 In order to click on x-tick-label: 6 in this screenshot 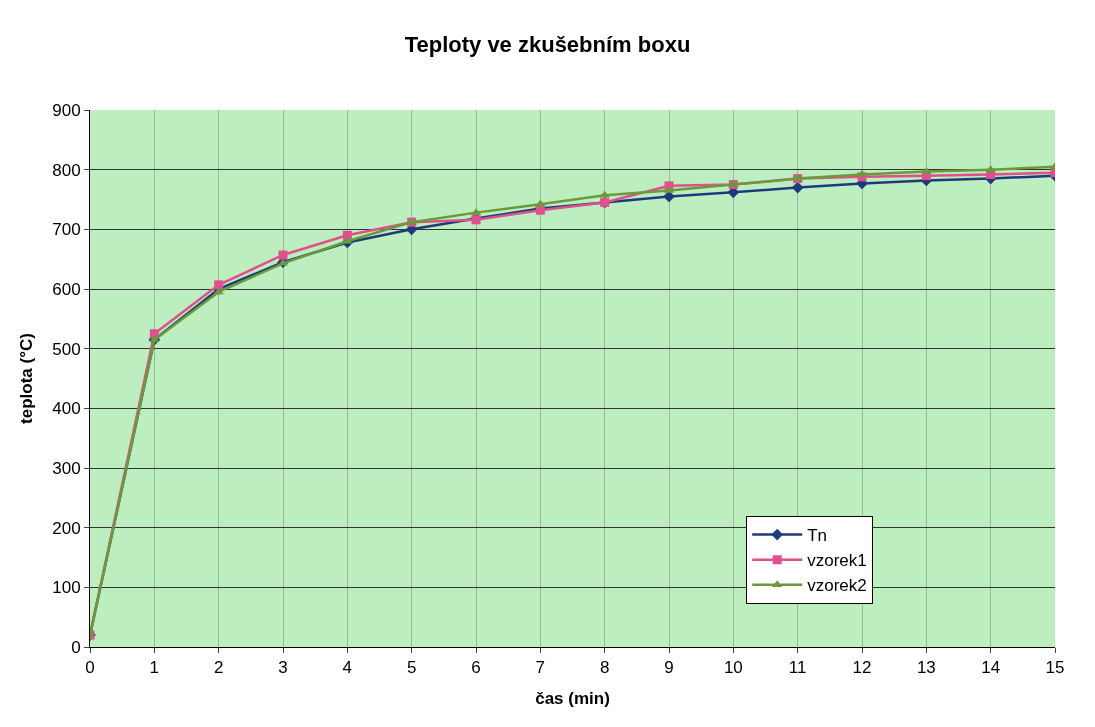, I will do `click(476, 668)`.